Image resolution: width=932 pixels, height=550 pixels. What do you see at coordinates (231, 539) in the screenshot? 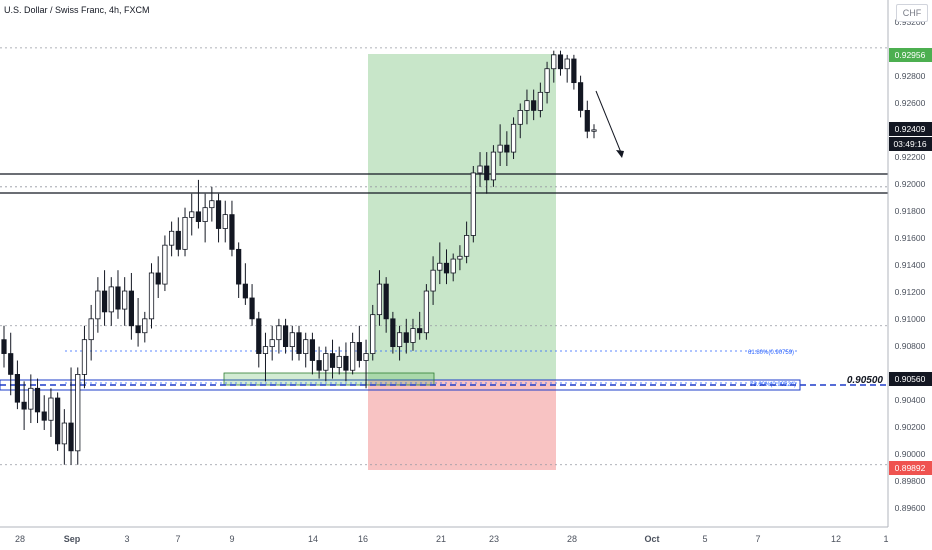
I see `time-tick-label: 9` at bounding box center [231, 539].